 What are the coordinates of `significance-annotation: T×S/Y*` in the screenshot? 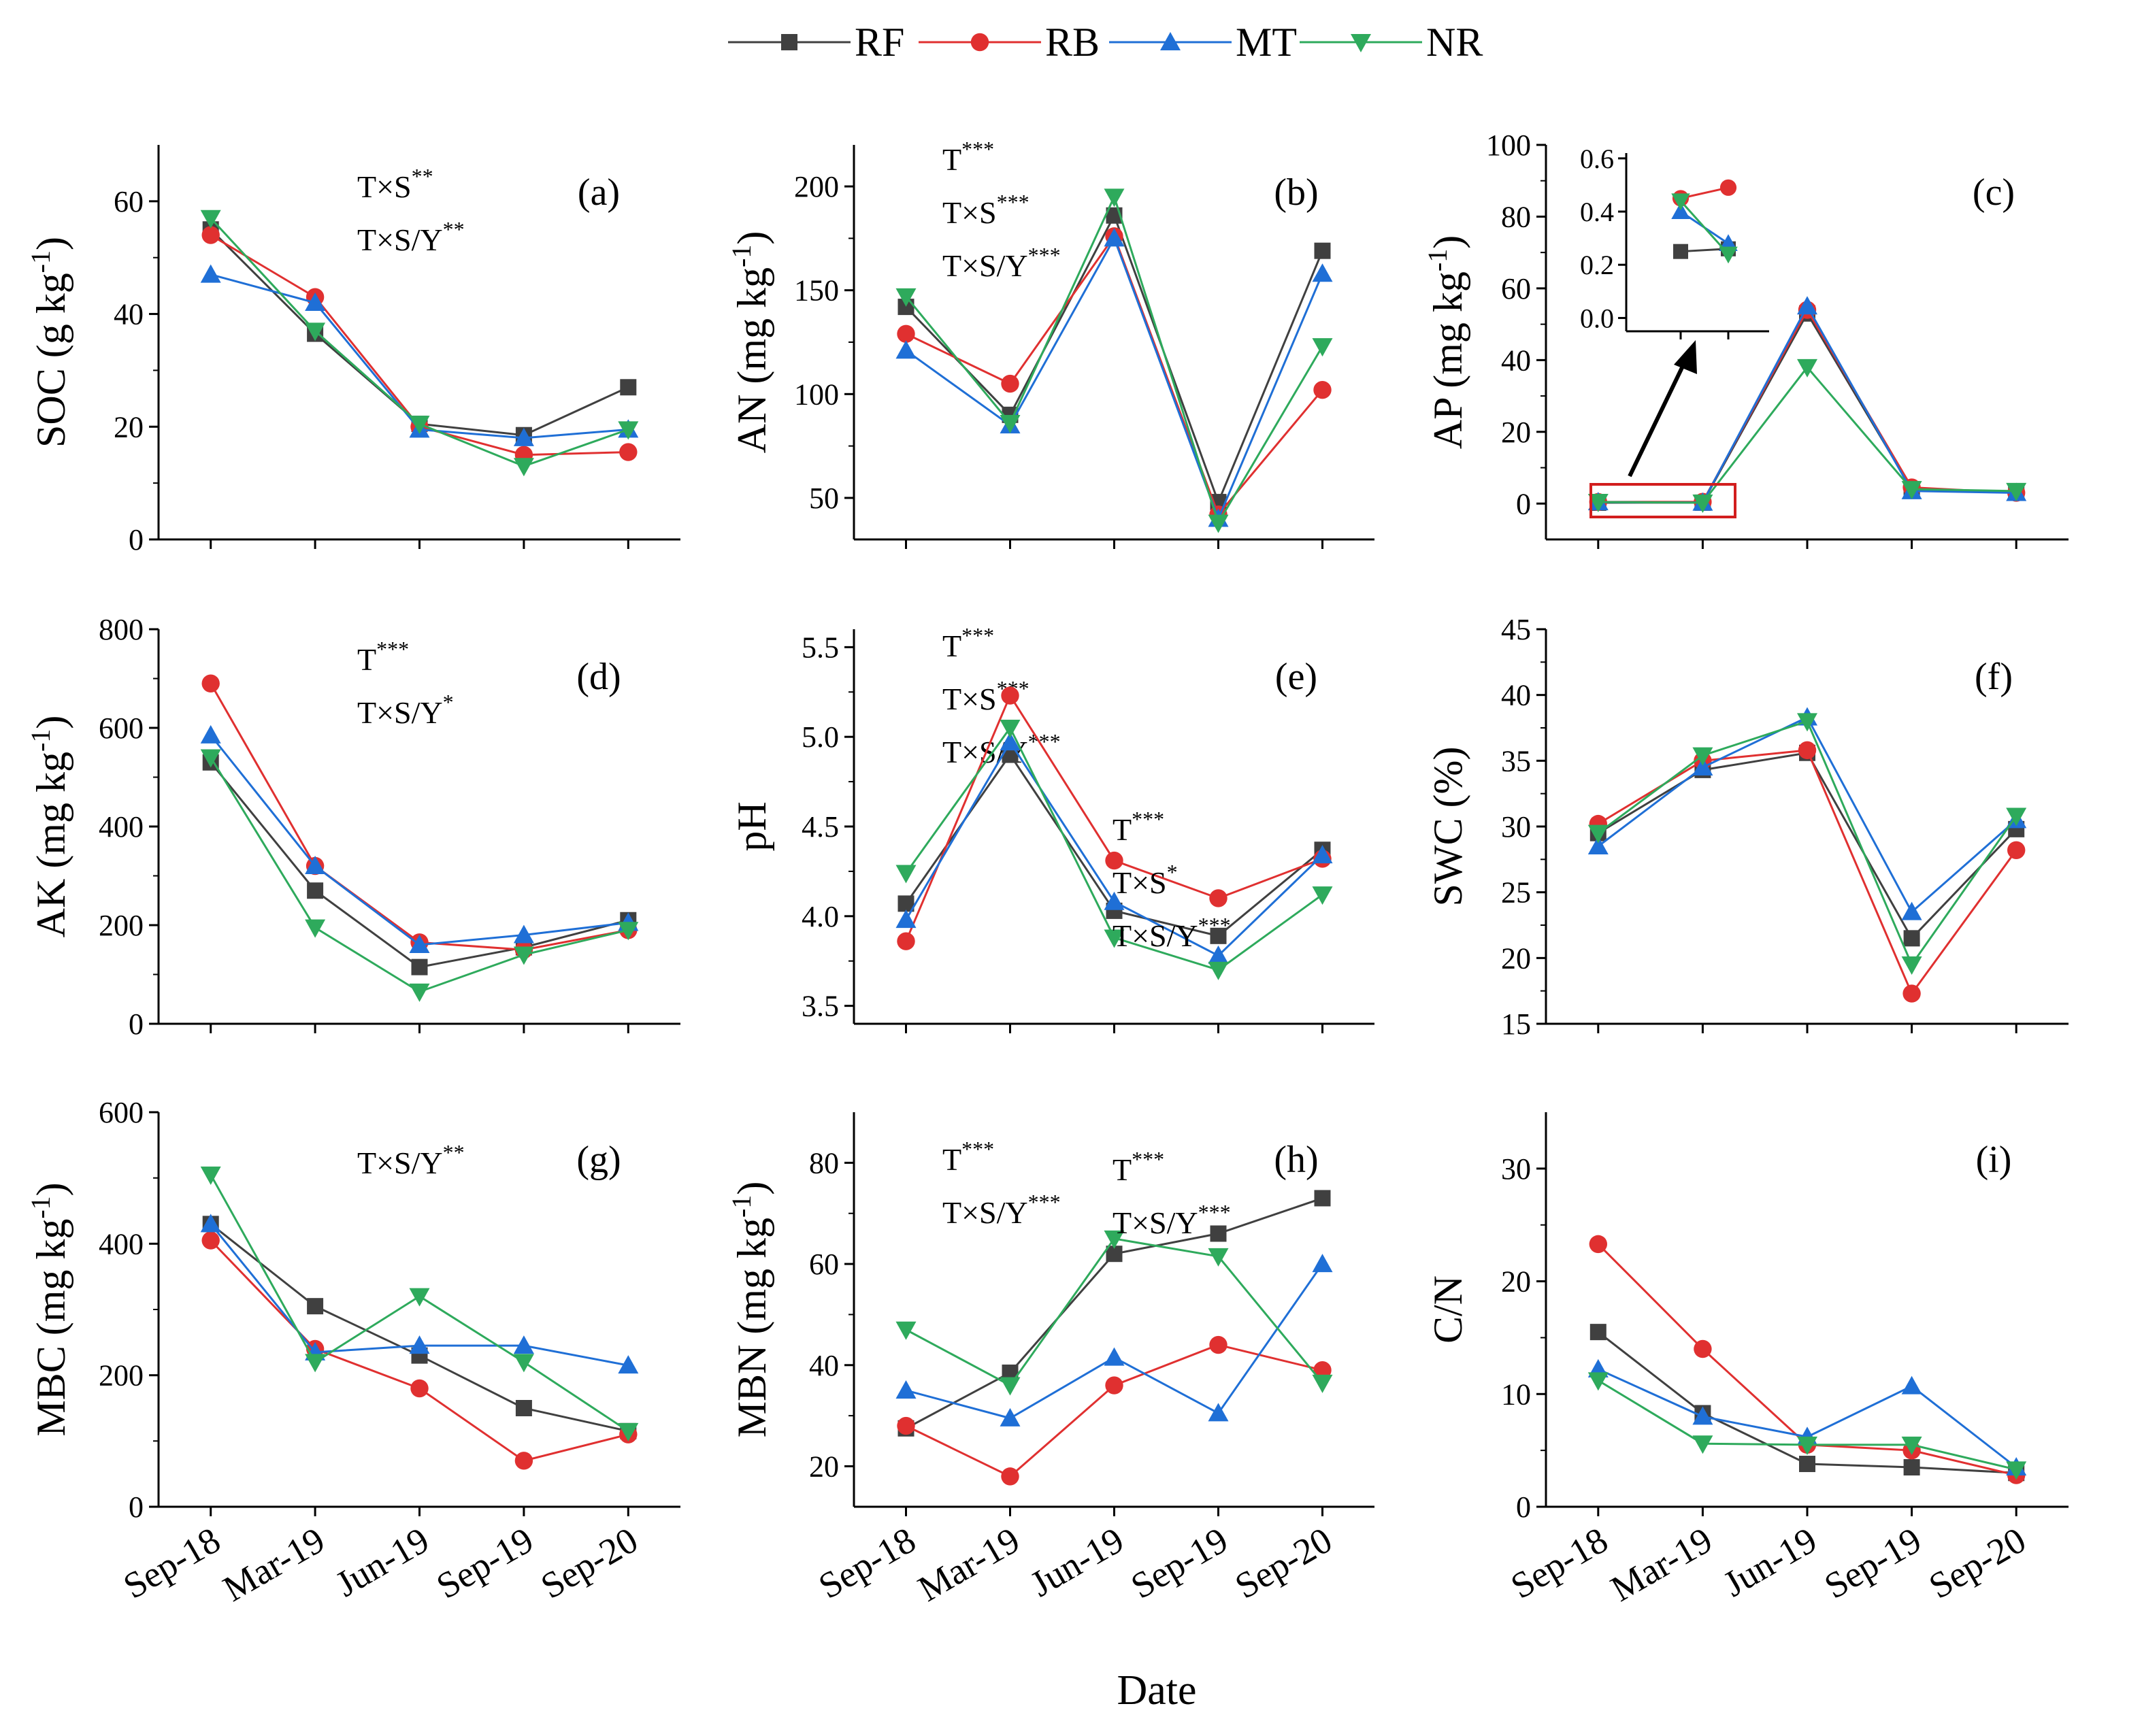 It's located at (406, 710).